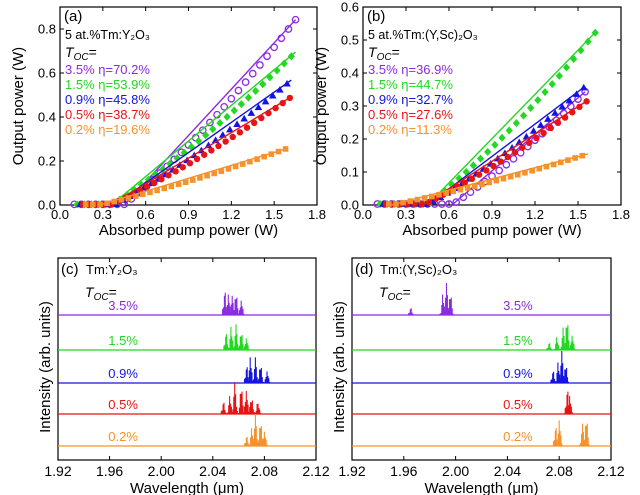  I want to click on x-axis-label: Wavelength (μm), so click(482, 487).